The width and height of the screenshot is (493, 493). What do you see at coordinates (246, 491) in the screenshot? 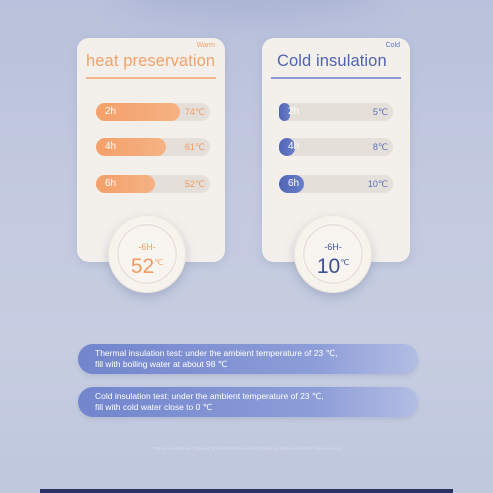
I see `bottom-band` at bounding box center [246, 491].